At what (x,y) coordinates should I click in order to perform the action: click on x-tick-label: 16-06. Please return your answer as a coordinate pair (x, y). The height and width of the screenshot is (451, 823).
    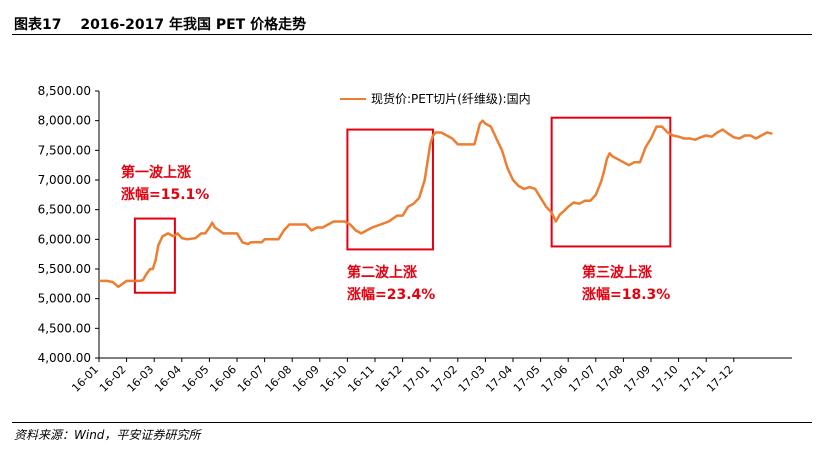
    Looking at the image, I should click on (223, 379).